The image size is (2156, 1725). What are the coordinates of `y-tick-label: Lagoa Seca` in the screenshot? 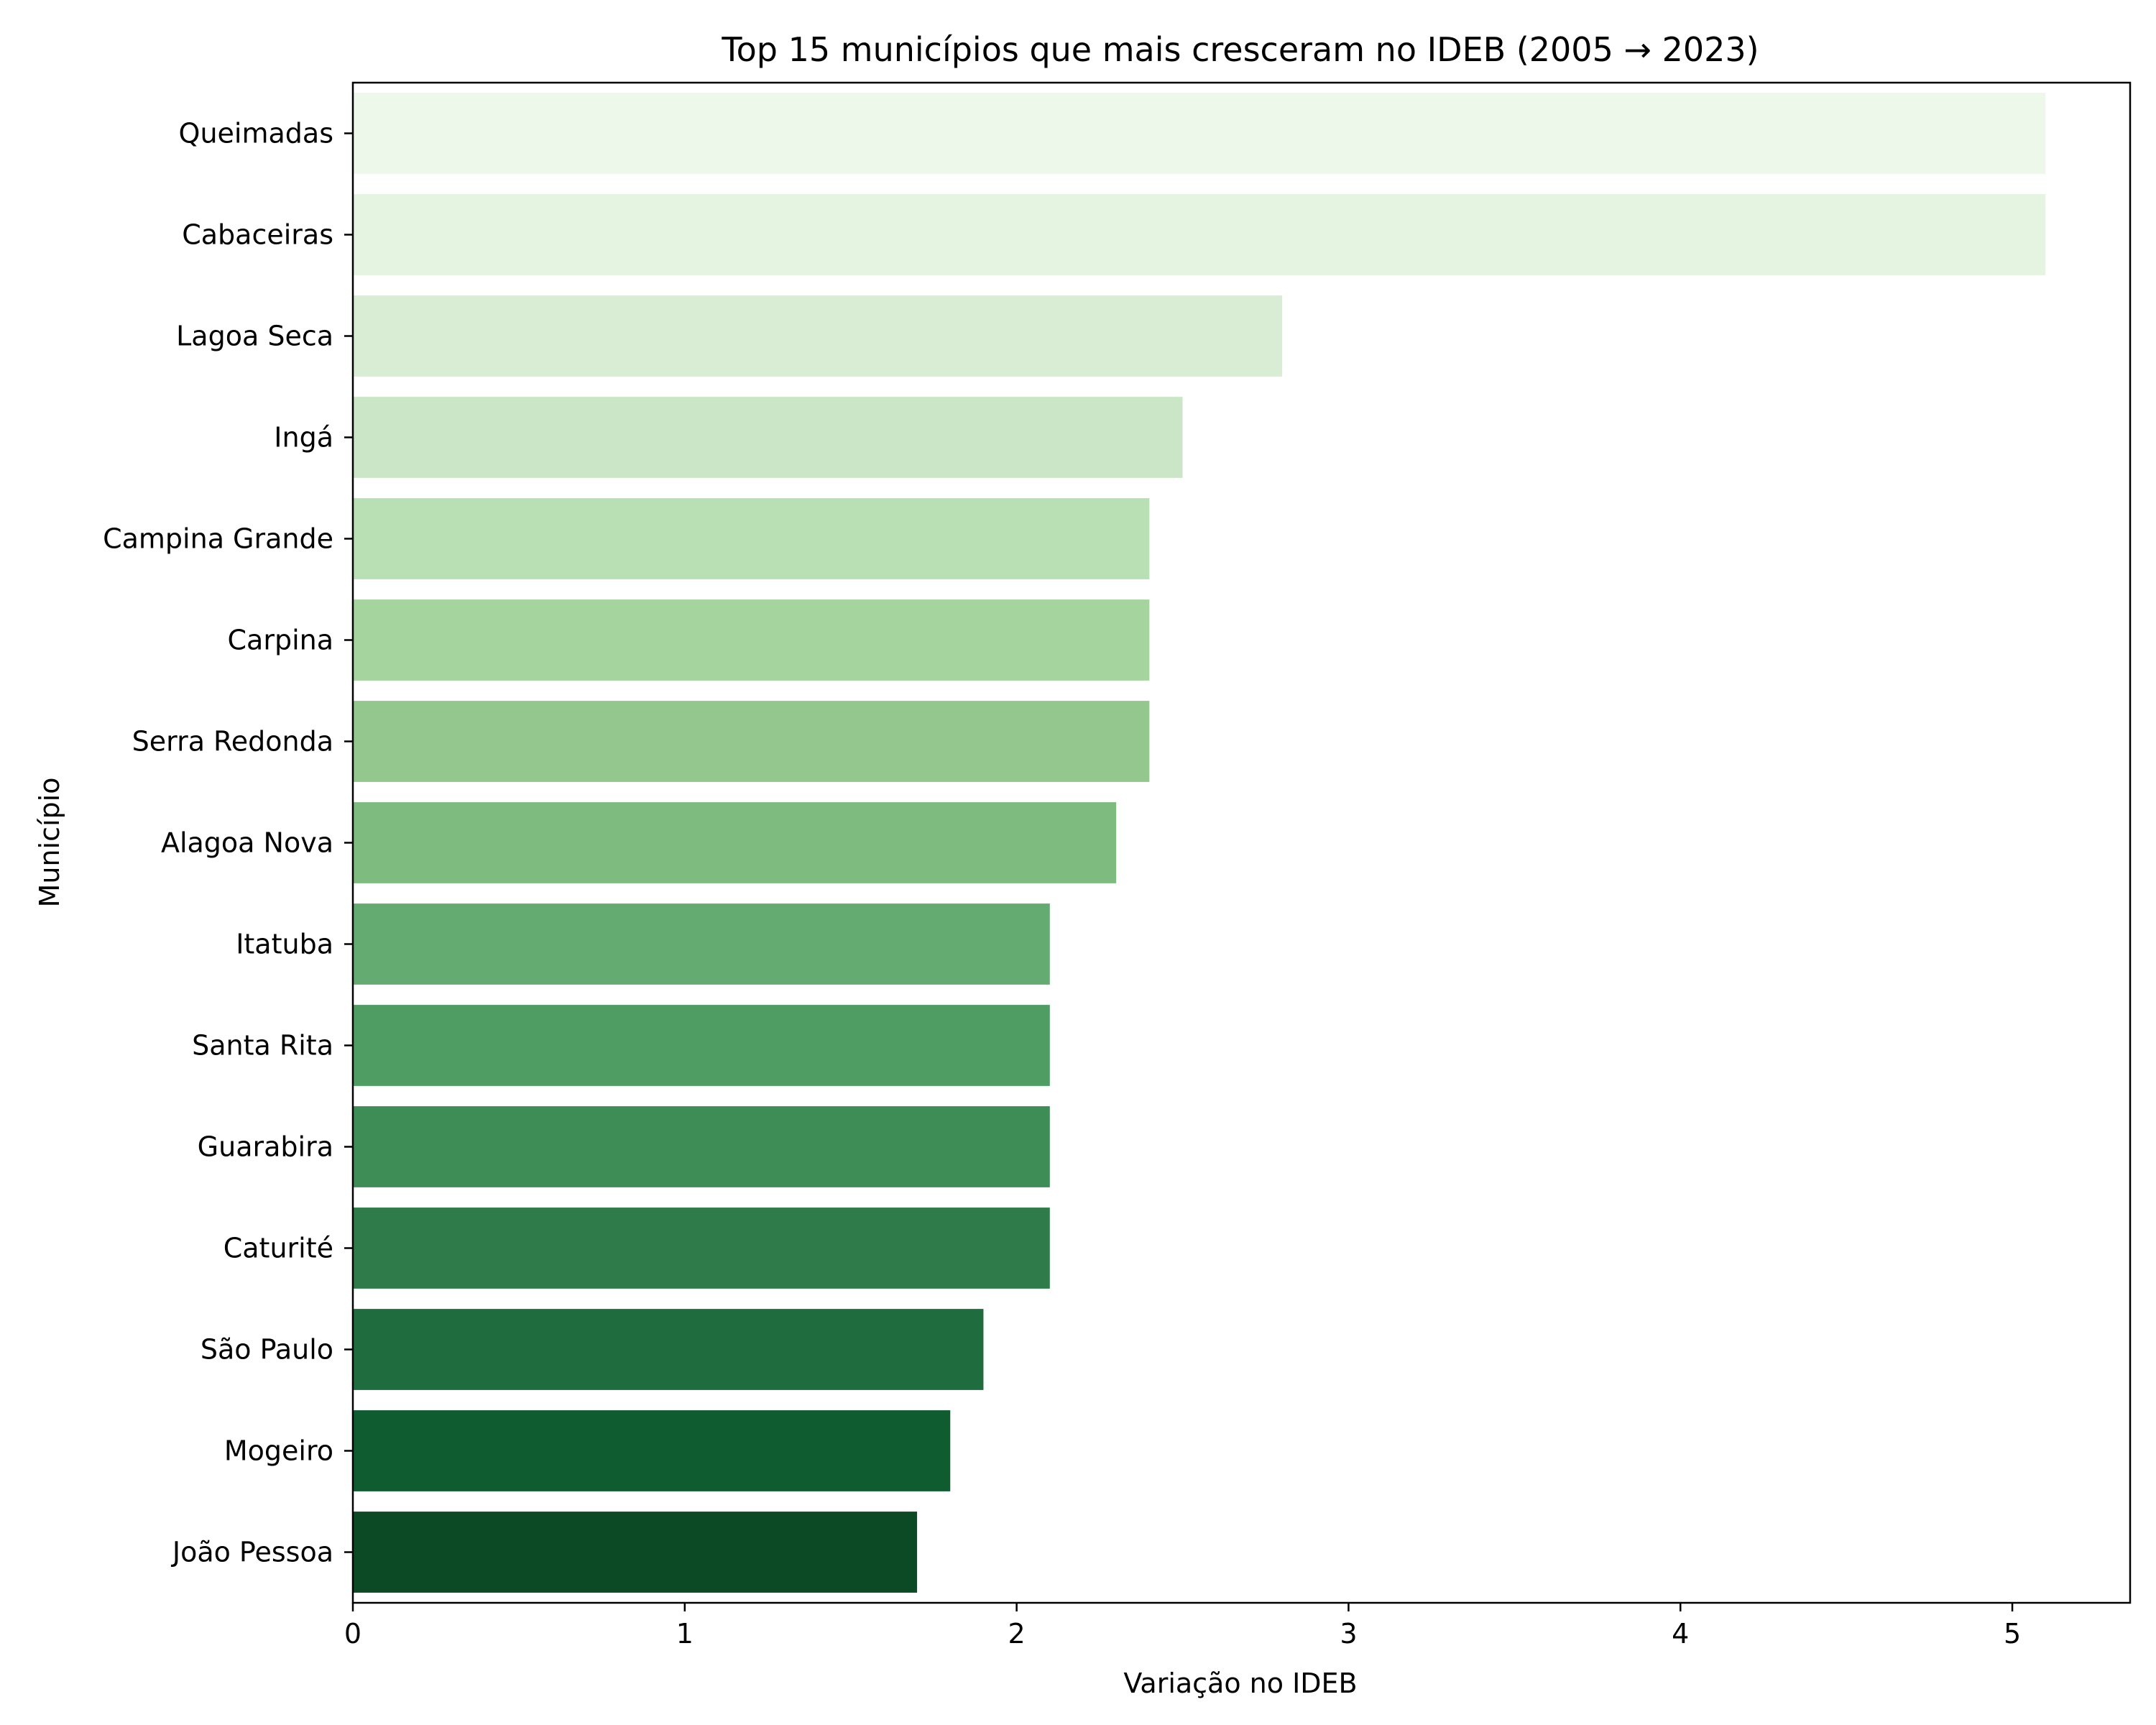 It's located at (254, 336).